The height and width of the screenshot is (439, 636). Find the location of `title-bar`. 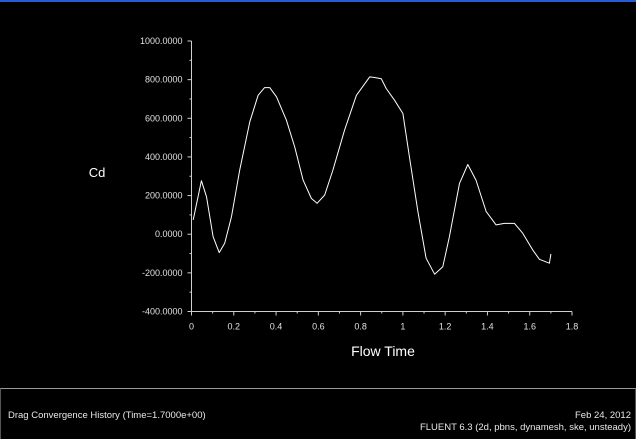

title-bar is located at coordinates (318, 1).